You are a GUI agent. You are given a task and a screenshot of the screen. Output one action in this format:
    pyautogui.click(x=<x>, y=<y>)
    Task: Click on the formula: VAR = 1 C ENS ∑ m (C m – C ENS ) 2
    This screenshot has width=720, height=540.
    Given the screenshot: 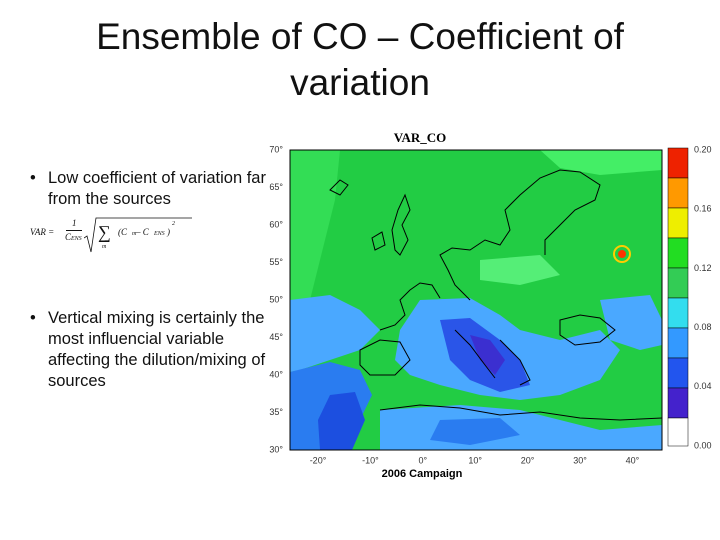 What is the action you would take?
    pyautogui.click(x=130, y=236)
    